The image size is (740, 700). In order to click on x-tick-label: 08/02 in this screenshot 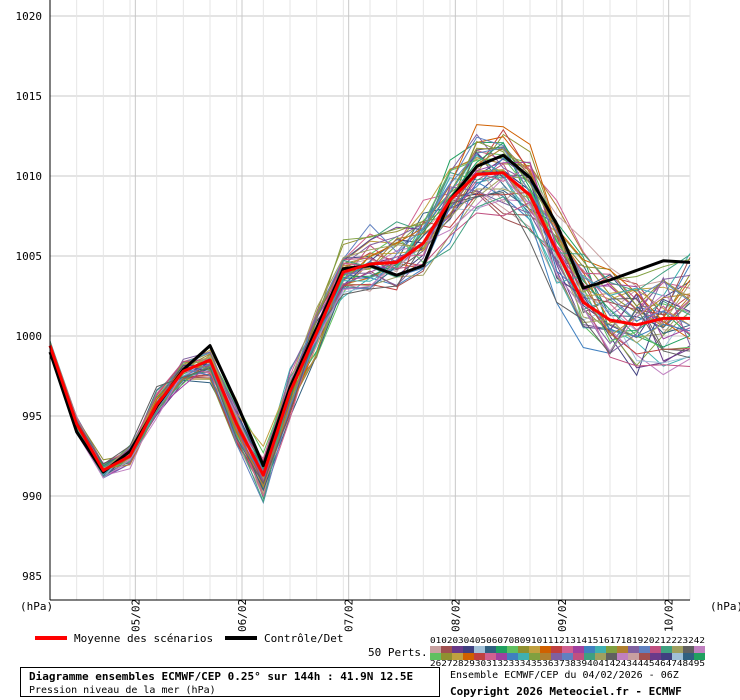, I will do `click(455, 615)`.